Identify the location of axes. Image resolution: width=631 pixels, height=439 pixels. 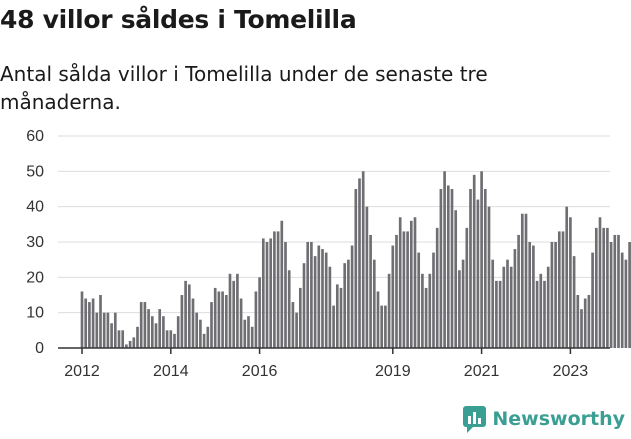
(334, 350).